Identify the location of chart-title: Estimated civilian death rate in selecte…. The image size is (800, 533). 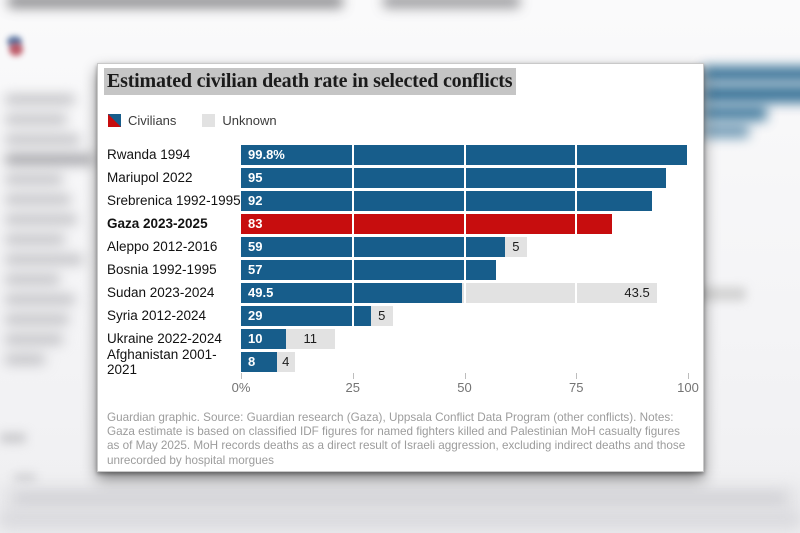
(310, 81).